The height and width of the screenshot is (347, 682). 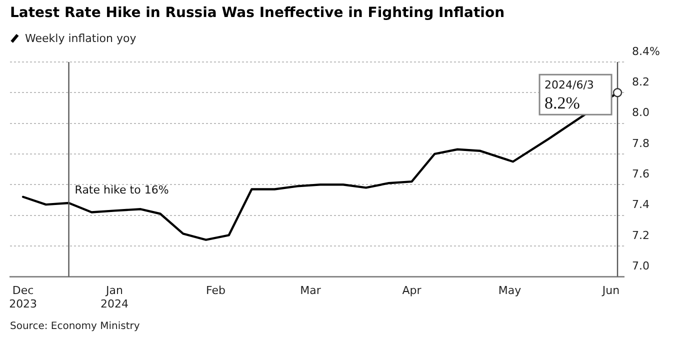 What do you see at coordinates (412, 291) in the screenshot?
I see `x-tick-label: Apr` at bounding box center [412, 291].